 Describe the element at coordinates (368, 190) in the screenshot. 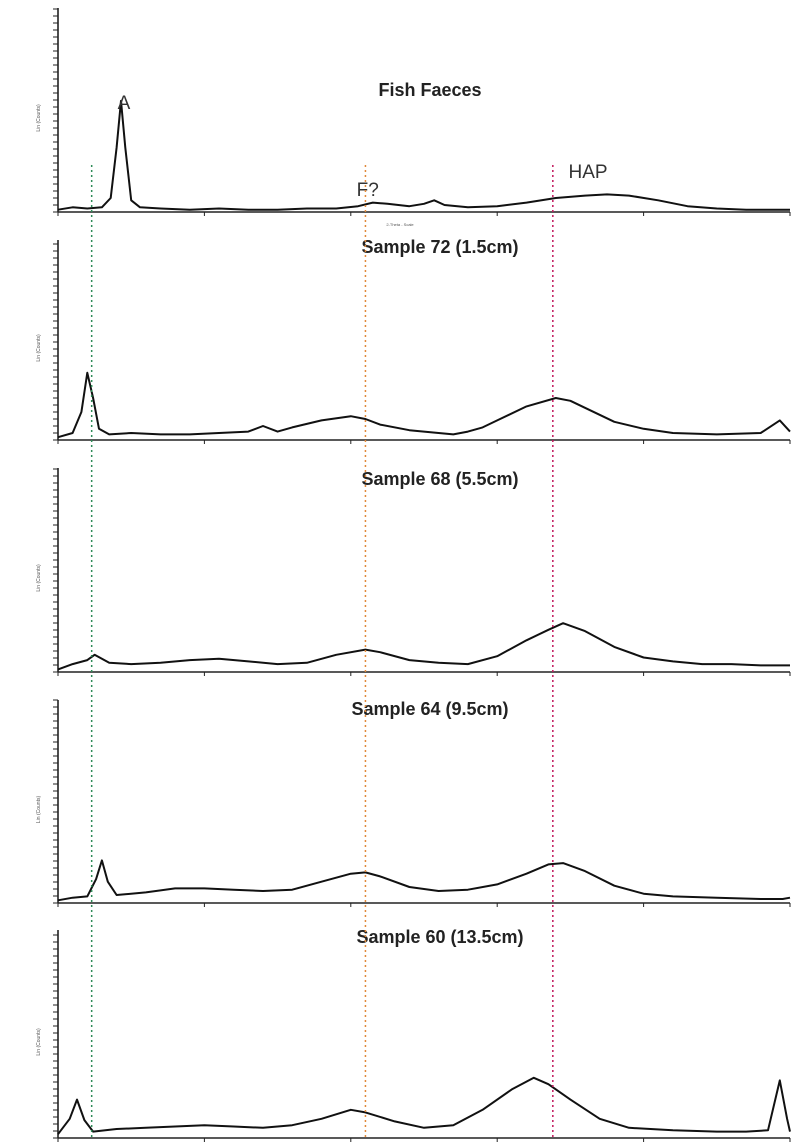

I see `peak-label: F?` at that location.